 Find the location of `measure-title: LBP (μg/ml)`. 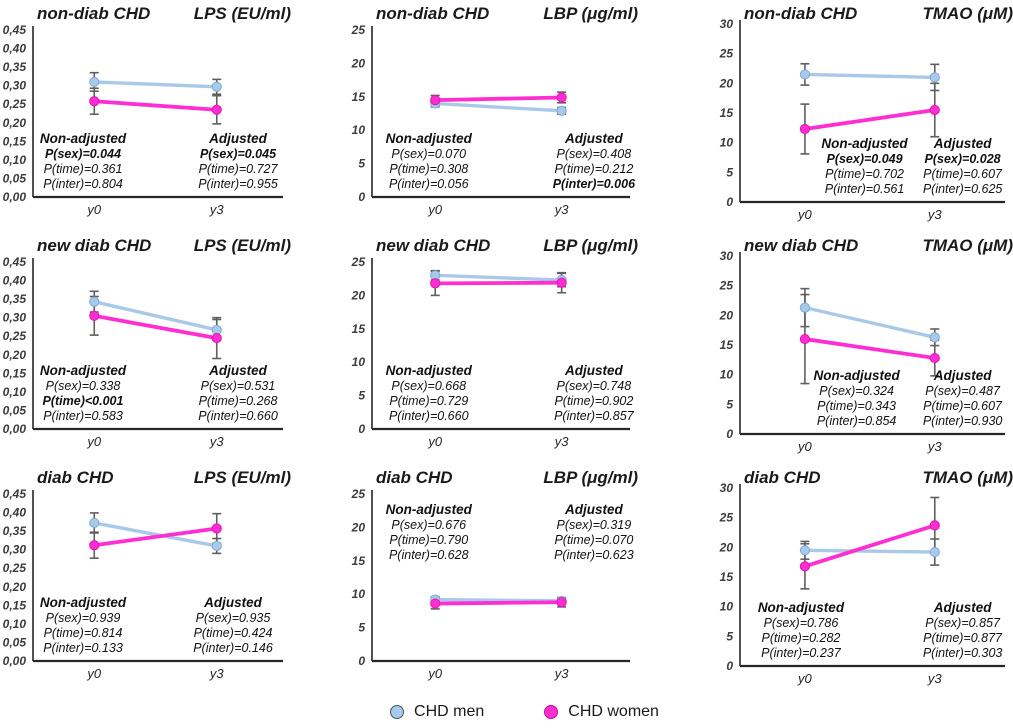

measure-title: LBP (μg/ml) is located at coordinates (590, 13).